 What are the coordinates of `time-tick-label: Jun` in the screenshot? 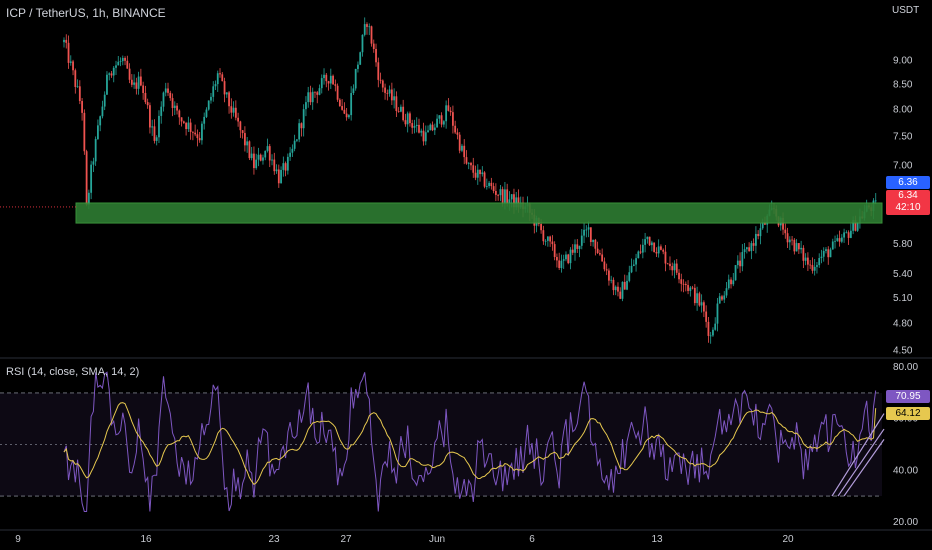 It's located at (437, 539).